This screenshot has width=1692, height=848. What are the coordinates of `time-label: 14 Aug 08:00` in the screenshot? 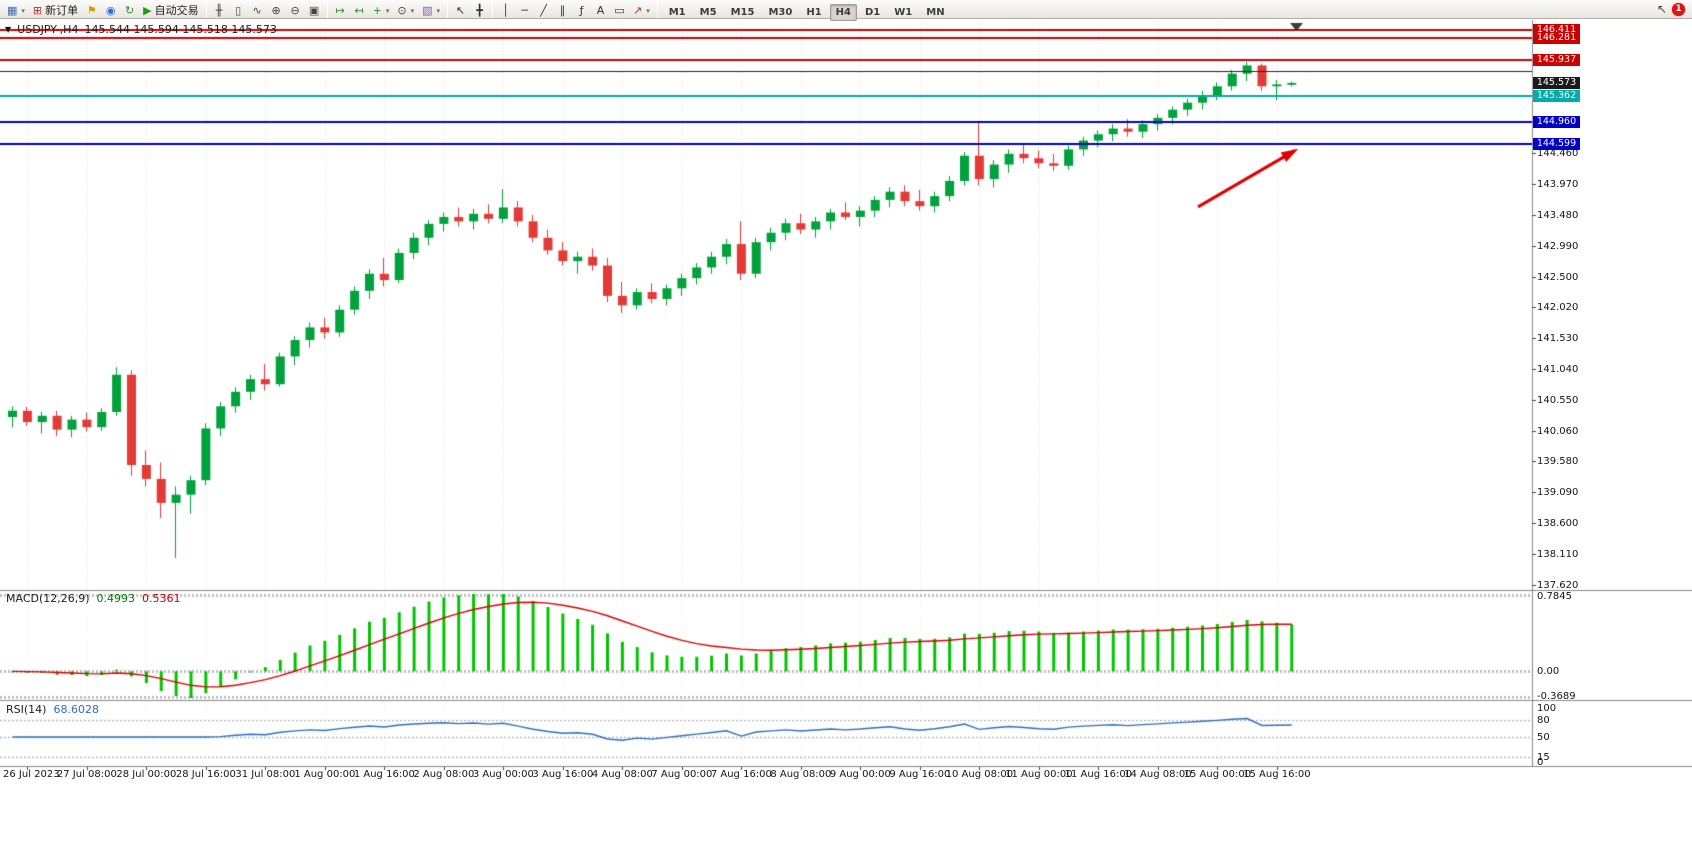 It's located at (1158, 774).